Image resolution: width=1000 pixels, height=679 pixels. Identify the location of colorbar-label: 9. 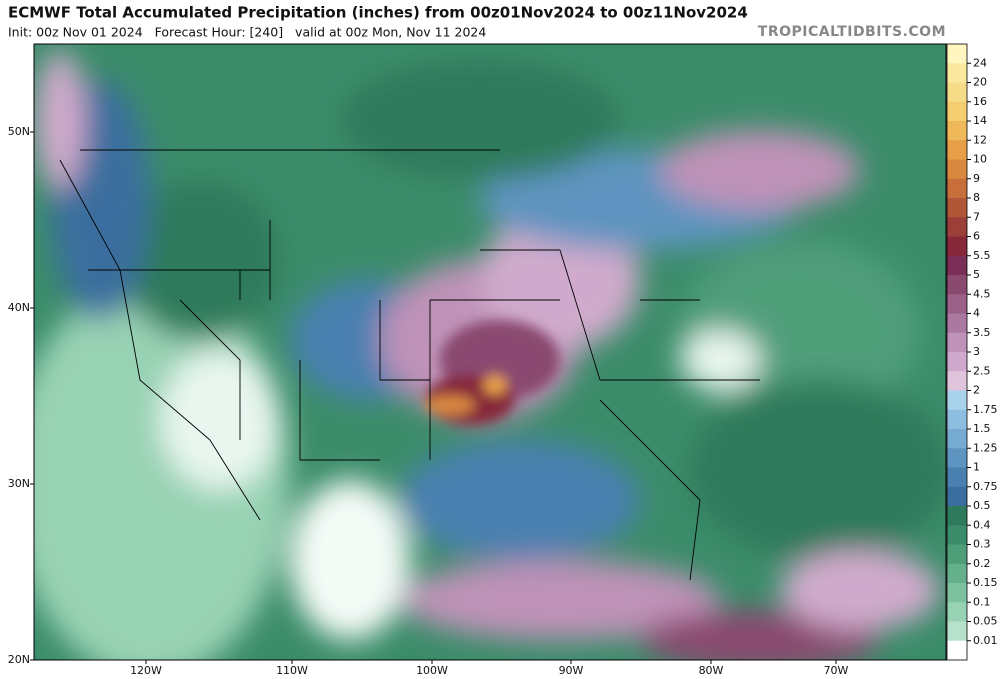
(976, 178).